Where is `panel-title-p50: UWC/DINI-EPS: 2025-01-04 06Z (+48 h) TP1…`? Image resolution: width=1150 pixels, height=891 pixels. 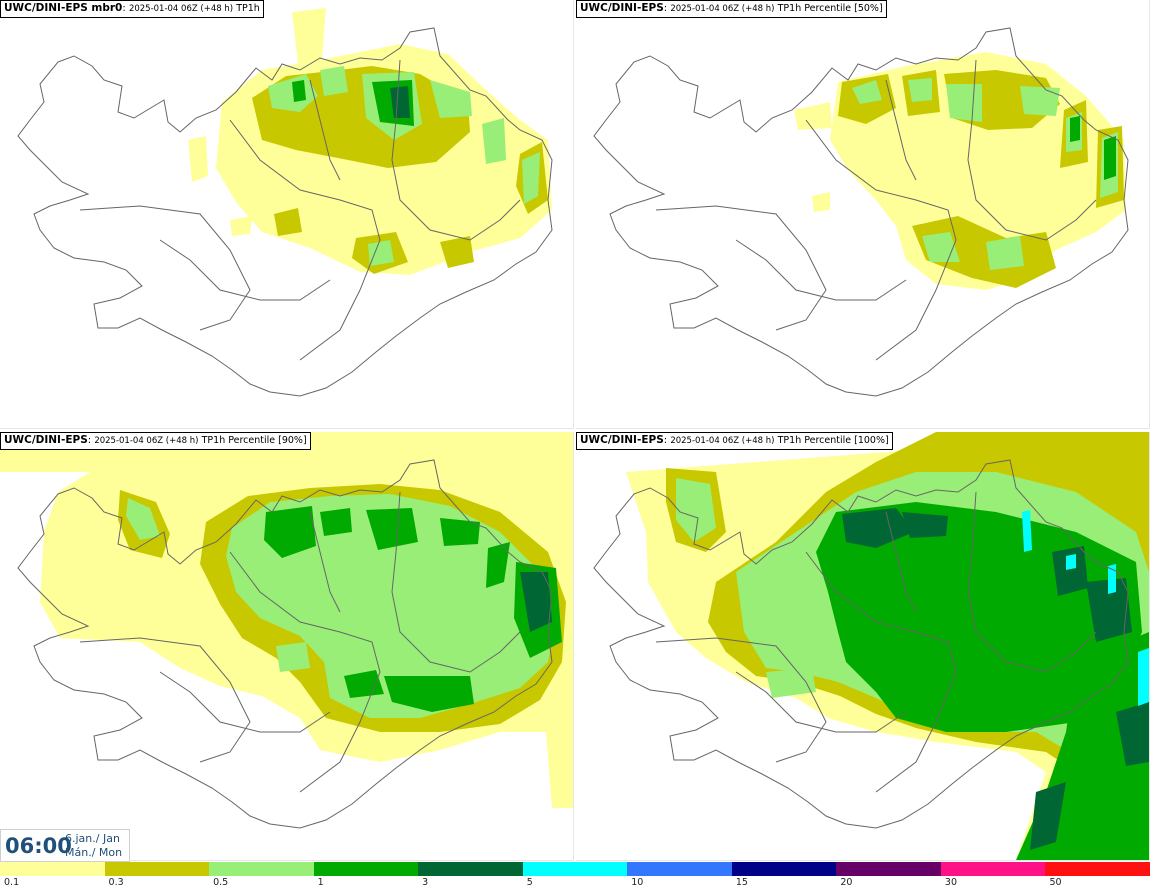 panel-title-p50: UWC/DINI-EPS: 2025-01-04 06Z (+48 h) TP1… is located at coordinates (731, 9).